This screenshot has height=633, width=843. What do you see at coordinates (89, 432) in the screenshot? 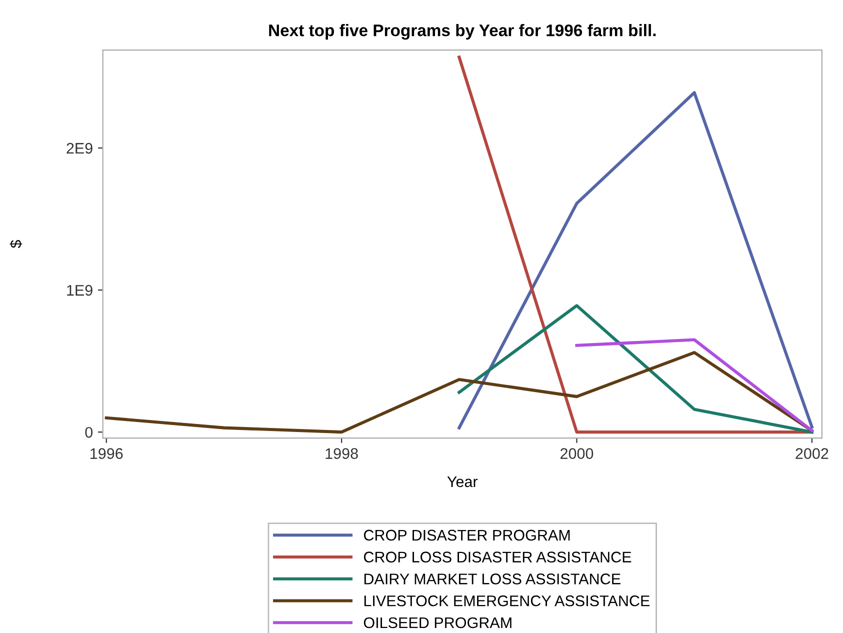
I see `y-tick-label: 0` at bounding box center [89, 432].